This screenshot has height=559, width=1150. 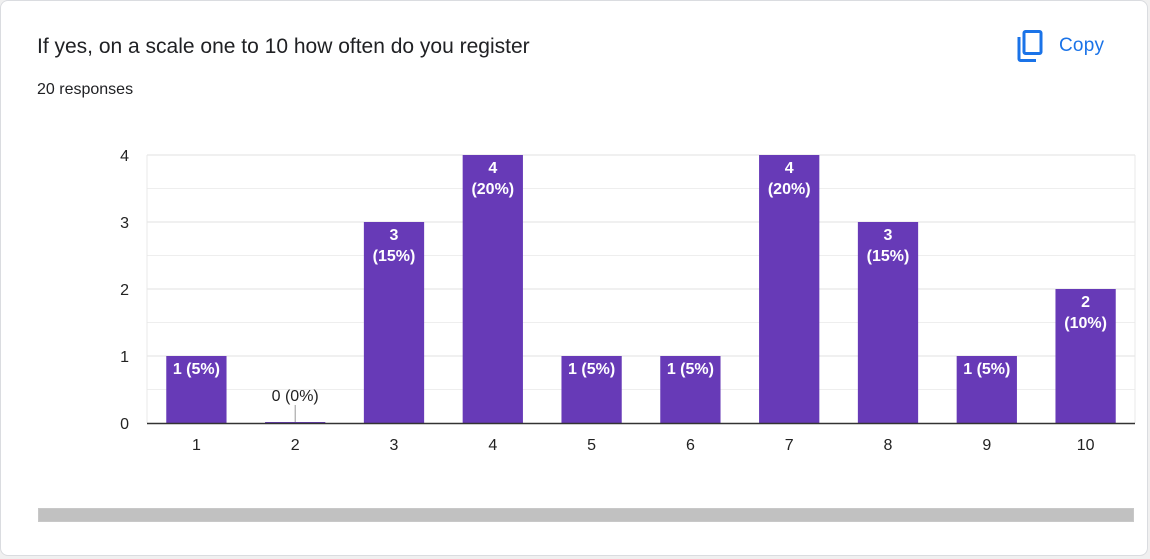 I want to click on x-tick-label: 1, so click(x=196, y=445).